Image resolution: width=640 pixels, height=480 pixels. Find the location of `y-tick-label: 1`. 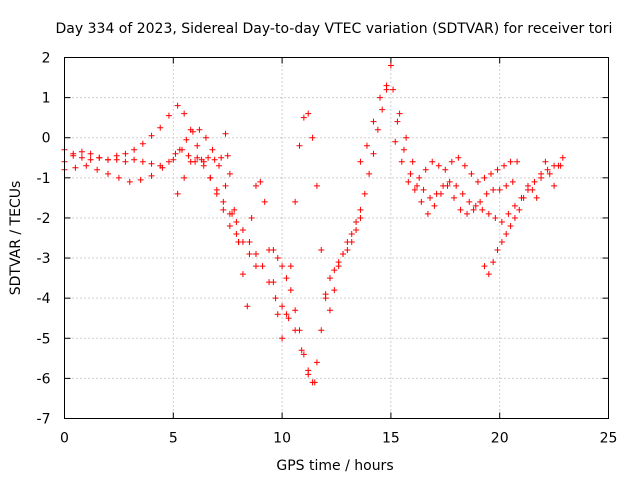

y-tick-label: 1 is located at coordinates (46, 99).